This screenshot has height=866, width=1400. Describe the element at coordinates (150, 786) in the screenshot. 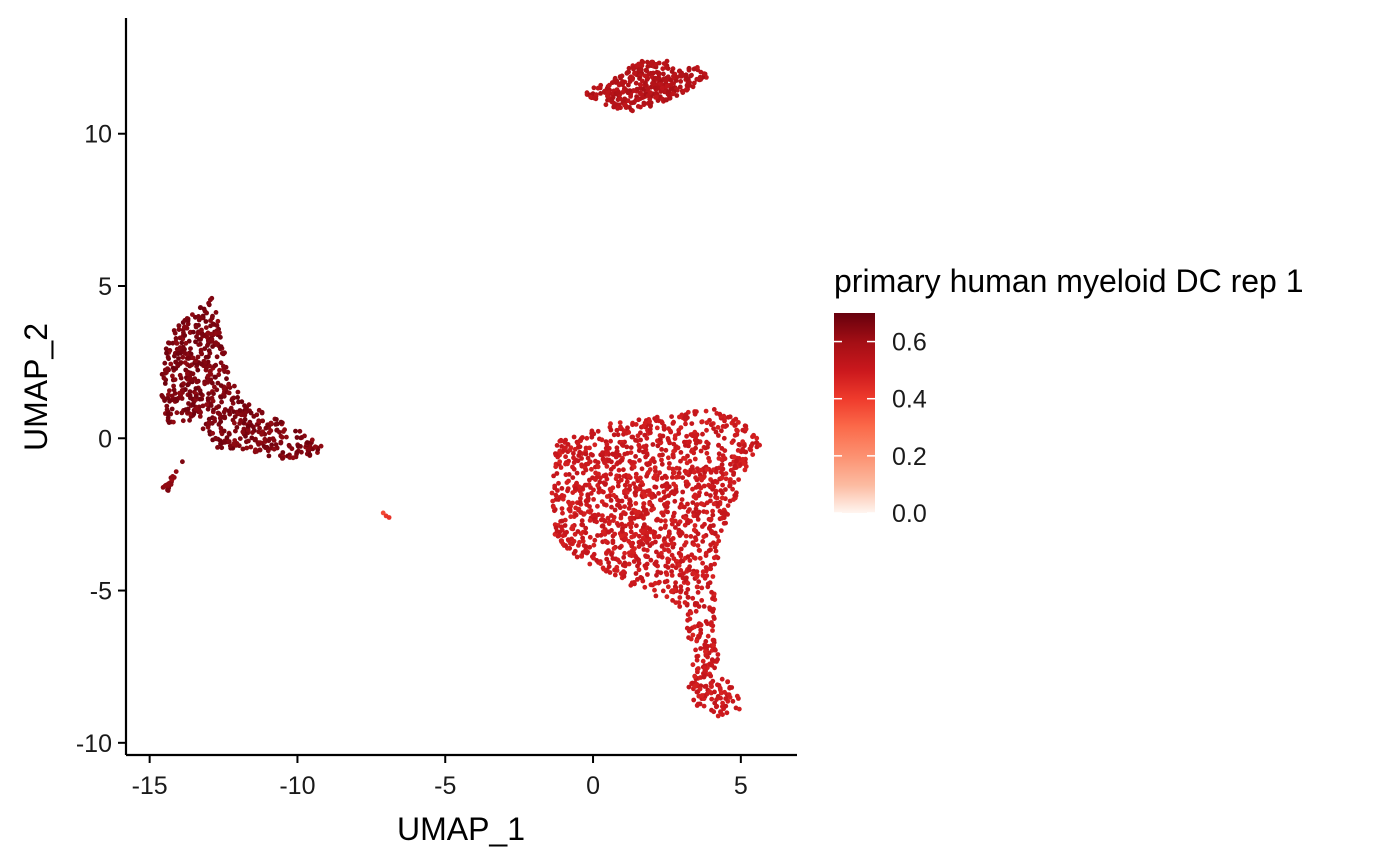

I see `x-tick-label: -15` at that location.